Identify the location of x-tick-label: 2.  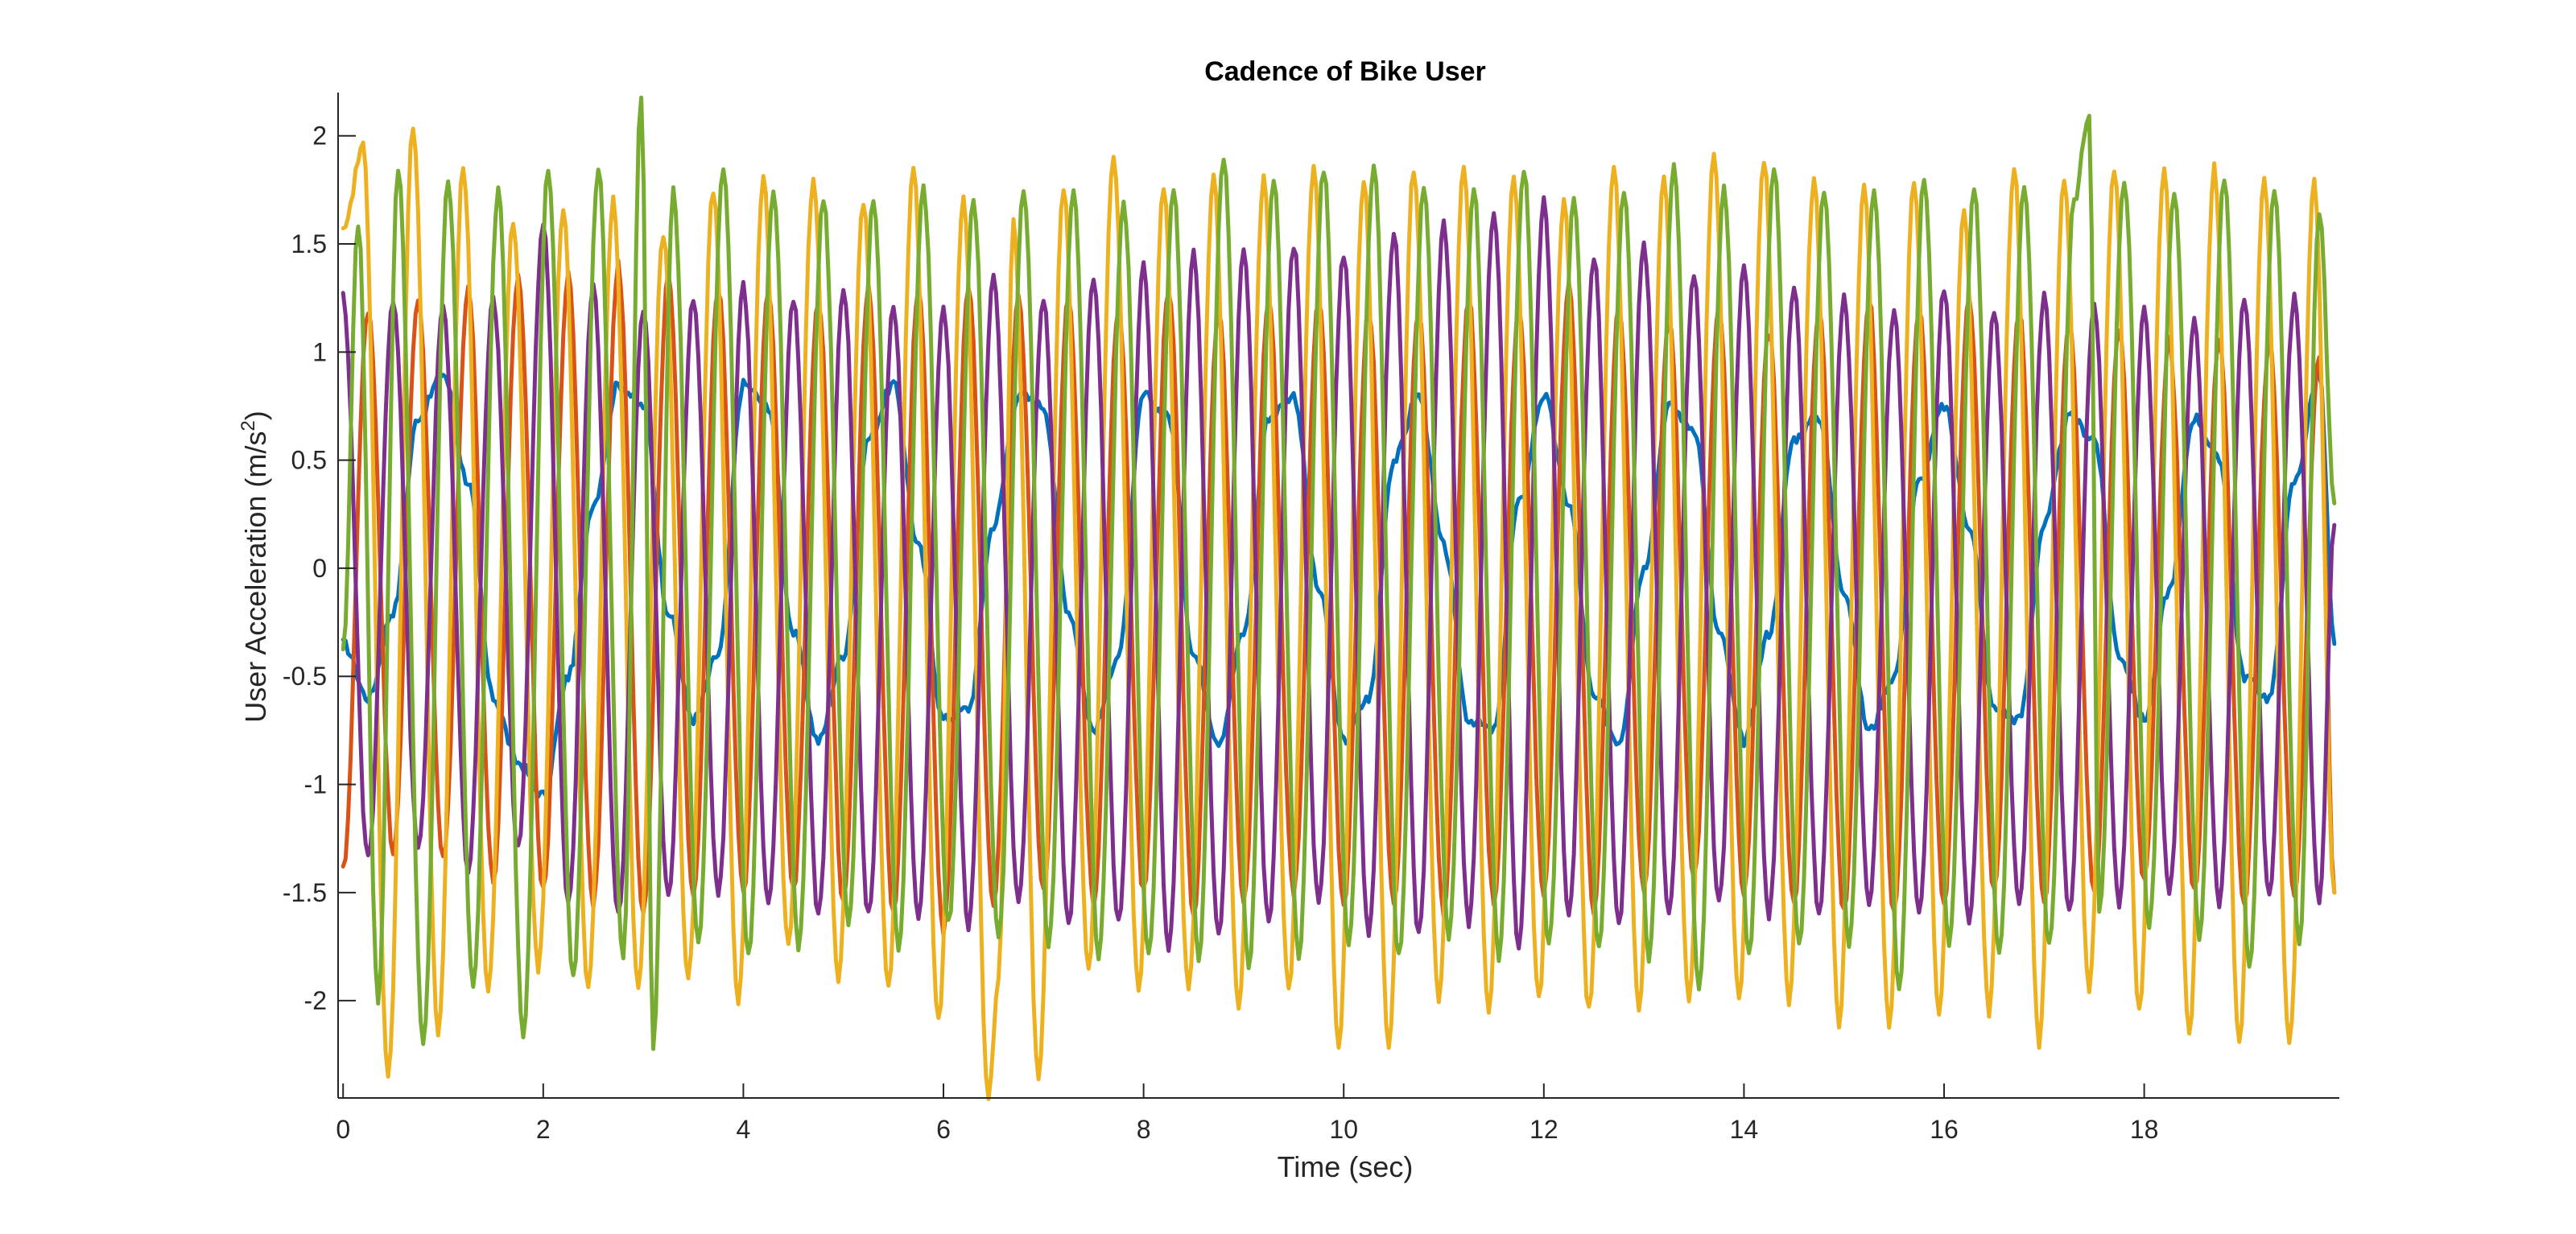
(543, 1129).